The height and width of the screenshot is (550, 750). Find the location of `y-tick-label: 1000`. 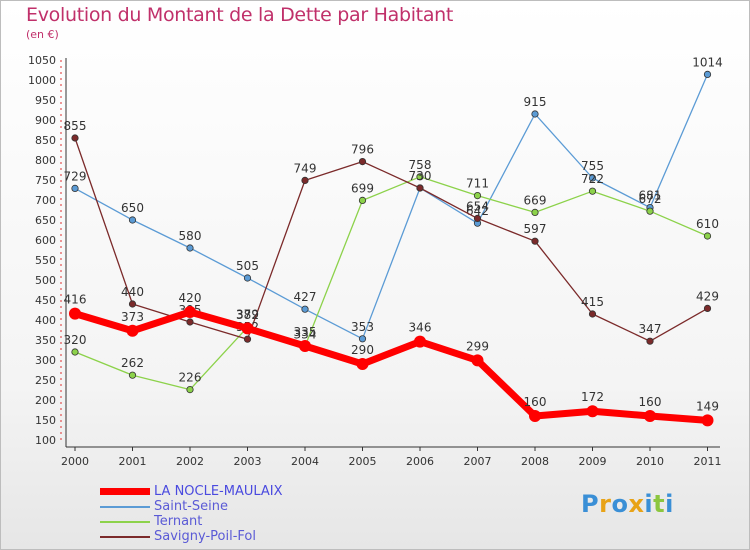

y-tick-label: 1000 is located at coordinates (42, 80).